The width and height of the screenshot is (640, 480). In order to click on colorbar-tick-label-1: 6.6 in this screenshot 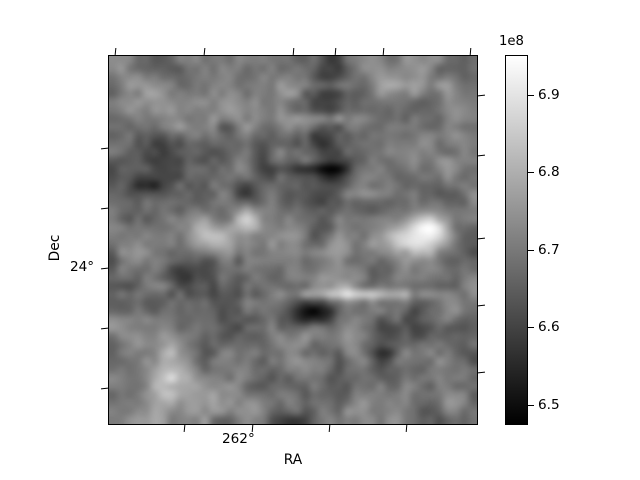, I will do `click(549, 327)`.